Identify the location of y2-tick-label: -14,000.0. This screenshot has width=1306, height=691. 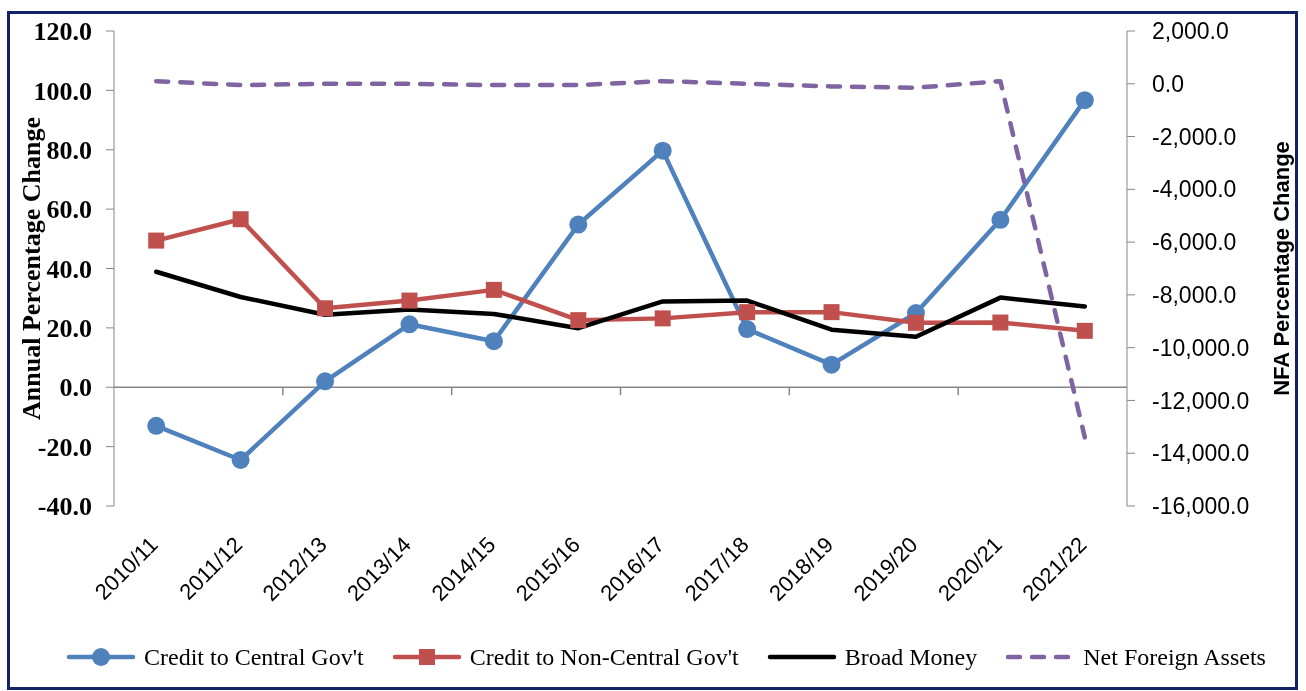
(1201, 453).